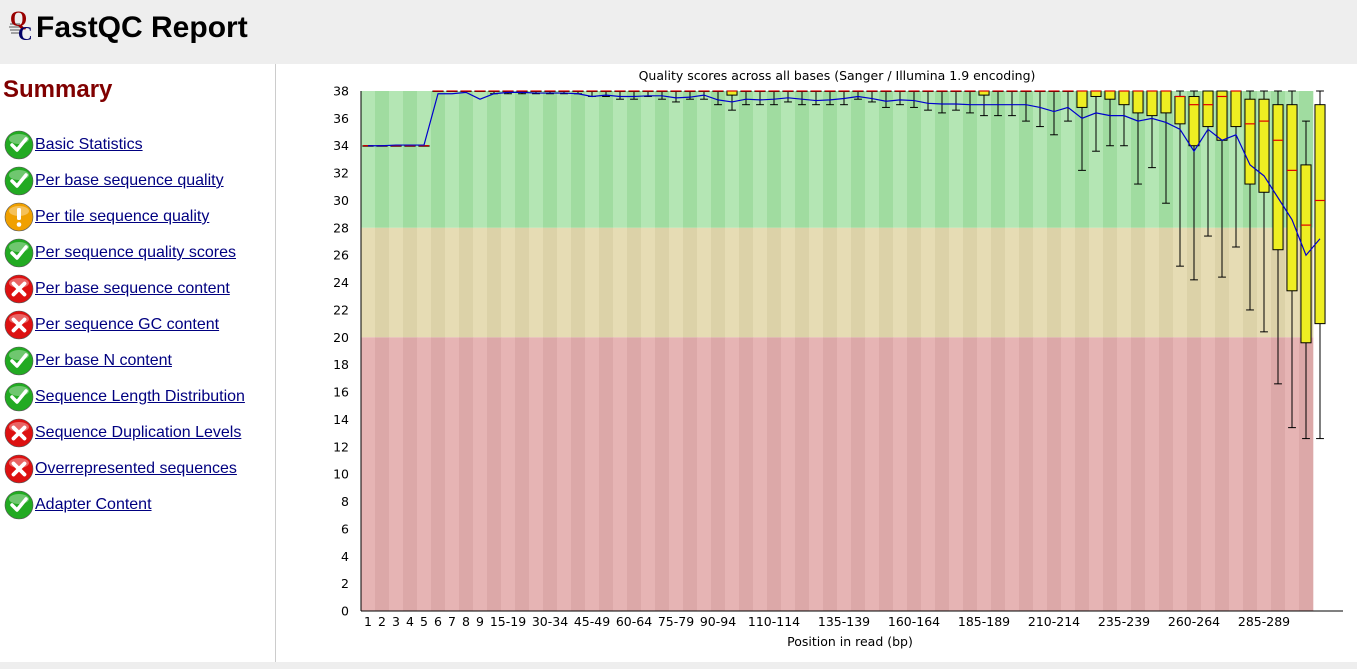 This screenshot has width=1357, height=669. I want to click on module-link: Per sequence quality scores, so click(135, 252).